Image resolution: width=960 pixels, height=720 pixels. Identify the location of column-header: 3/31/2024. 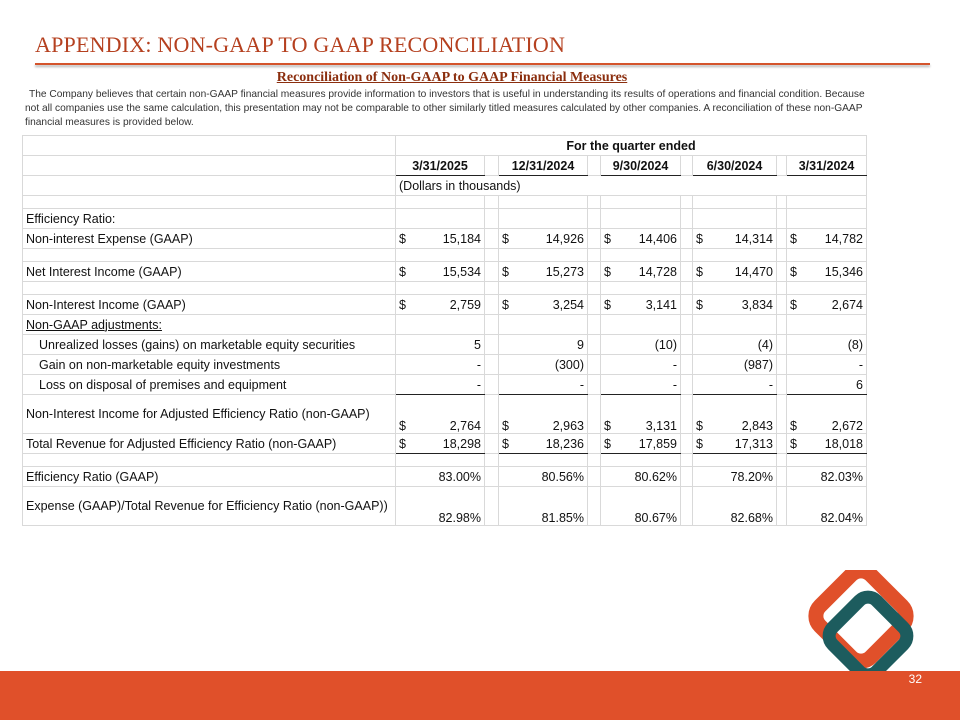
(826, 165).